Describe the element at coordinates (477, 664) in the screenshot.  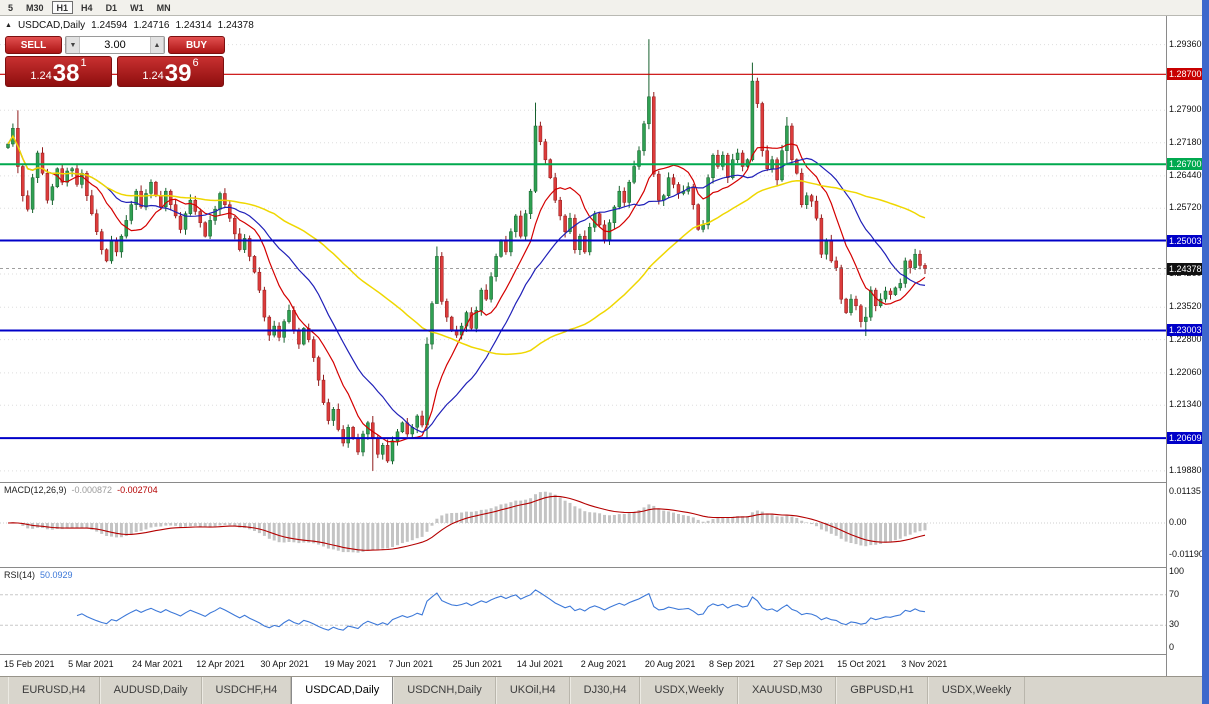
I see `date-tick-label: 25 Jun 2021` at that location.